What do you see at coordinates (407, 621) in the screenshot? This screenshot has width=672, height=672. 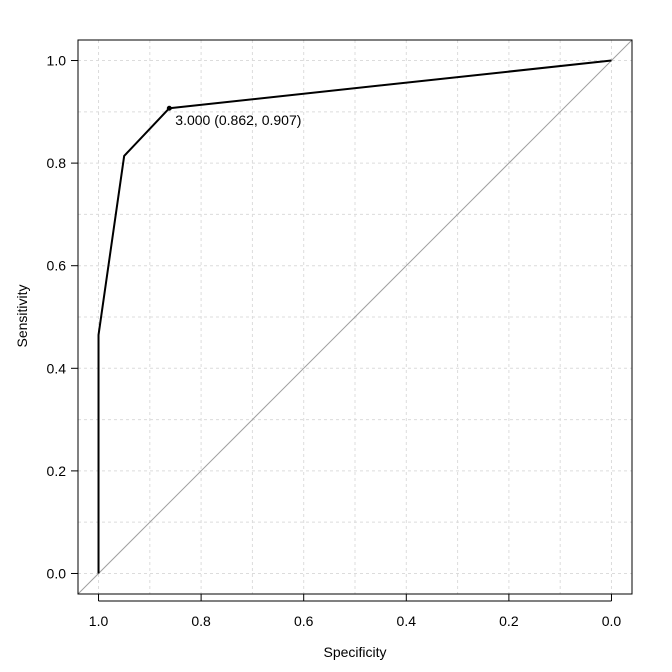 I see `x-tick-label: 0.4` at bounding box center [407, 621].